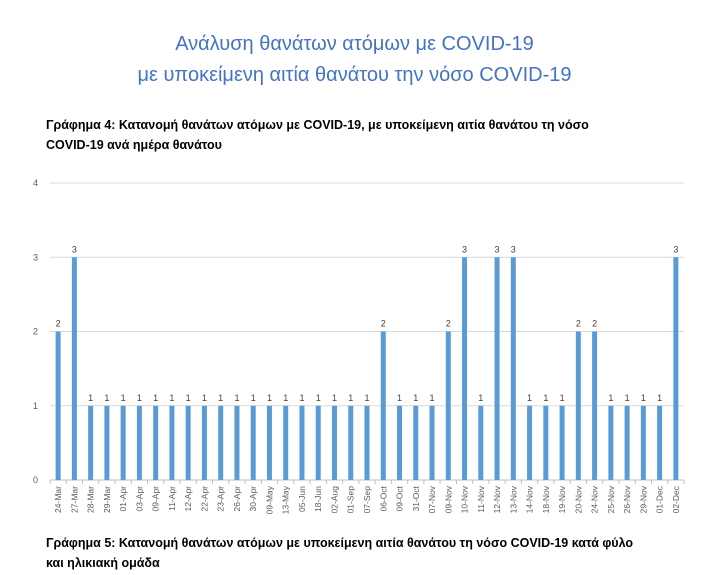 The width and height of the screenshot is (709, 575). Describe the element at coordinates (351, 500) in the screenshot. I see `x-tick-label: 01-Sep` at that location.